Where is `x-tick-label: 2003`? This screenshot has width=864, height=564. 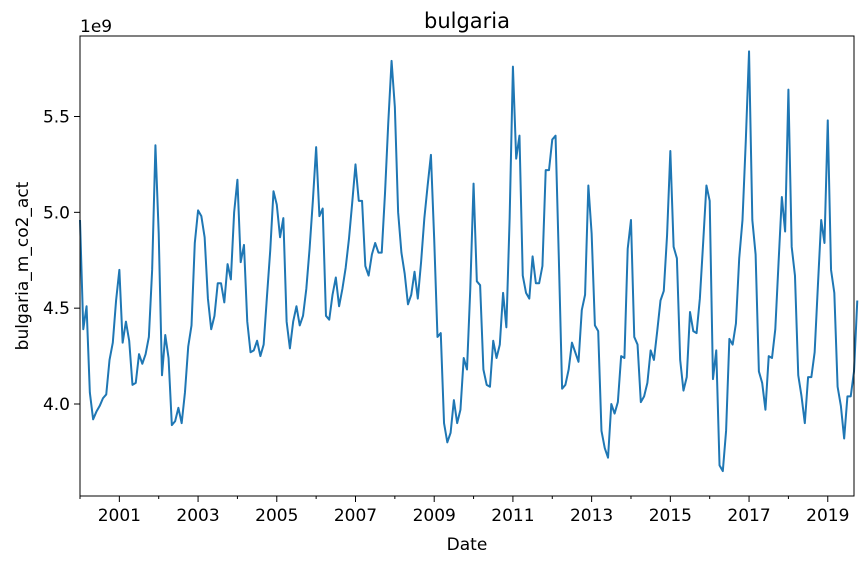 x-tick-label: 2003 is located at coordinates (197, 516).